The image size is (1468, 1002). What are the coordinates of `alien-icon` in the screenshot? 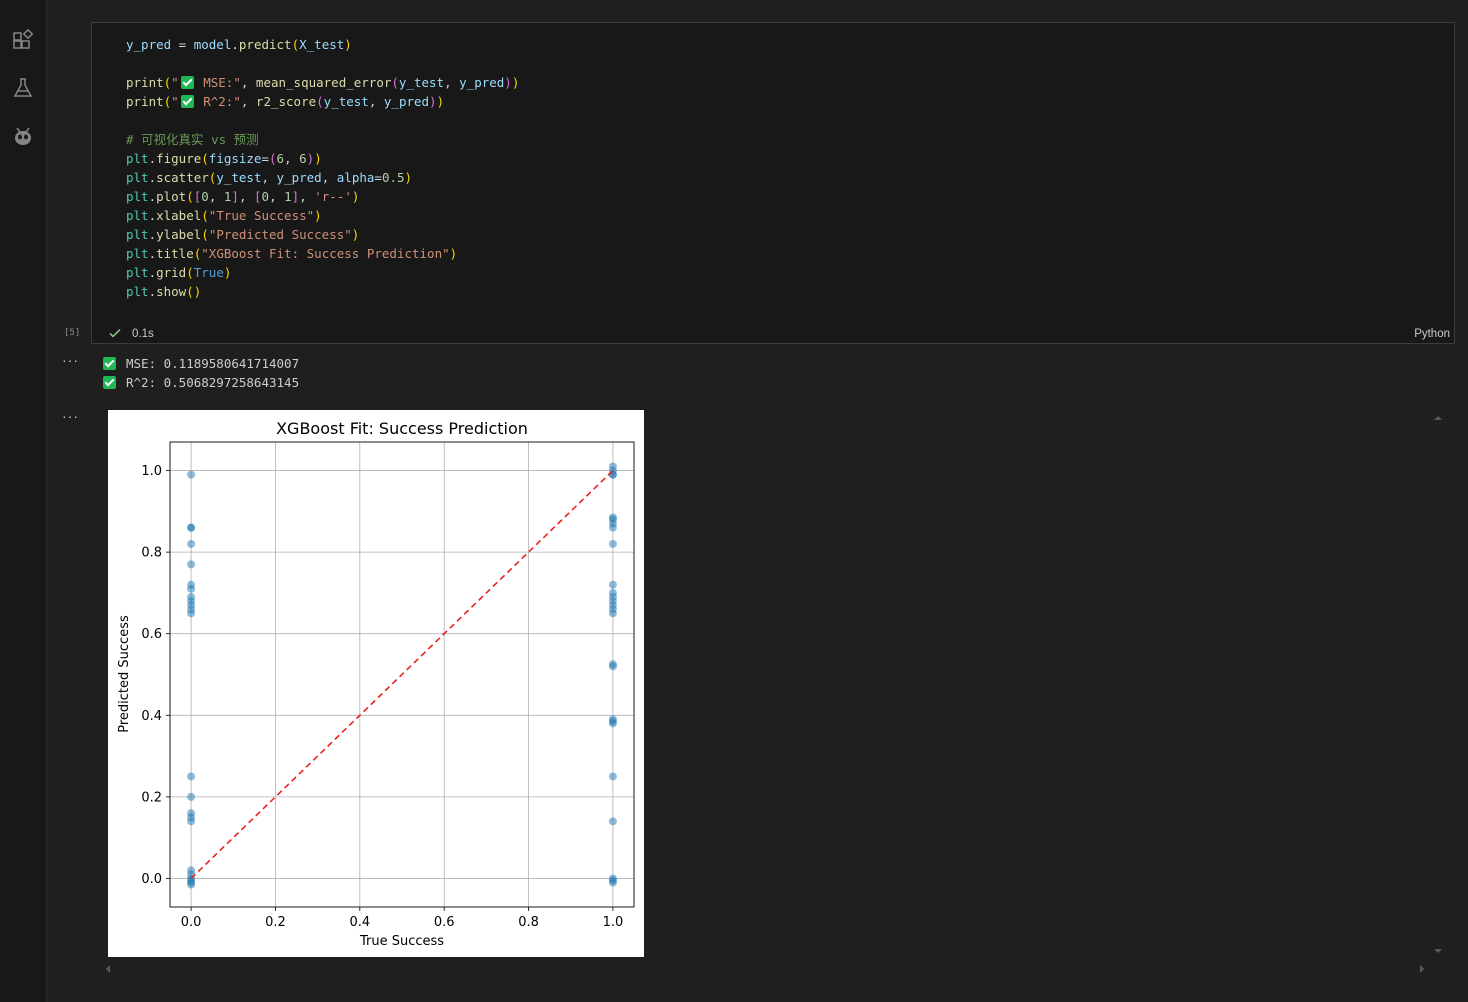 It's located at (23, 136).